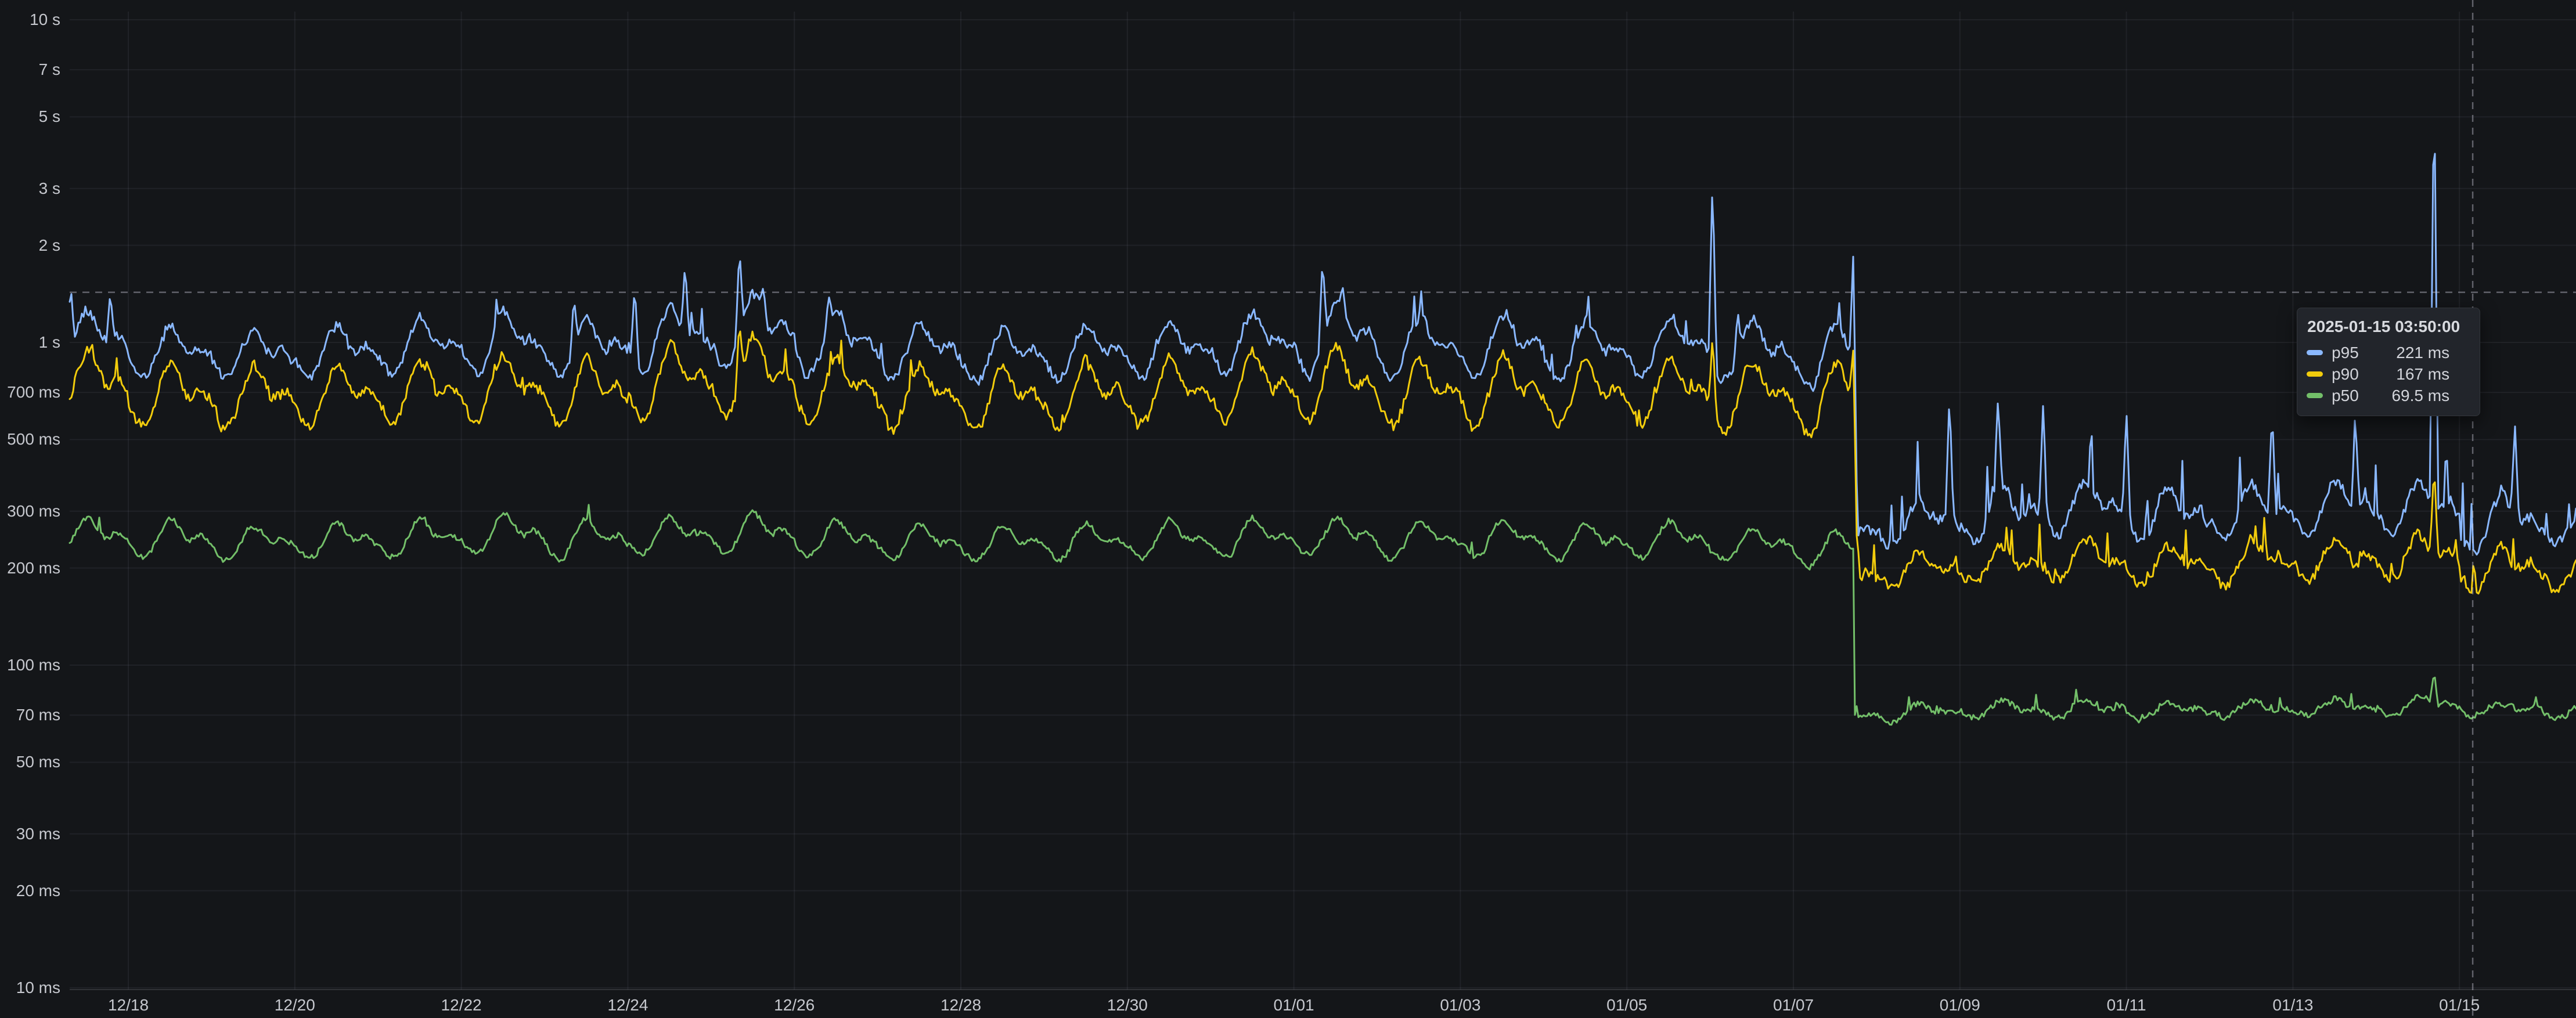  What do you see at coordinates (33, 665) in the screenshot?
I see `y-axis-label: 100 ms` at bounding box center [33, 665].